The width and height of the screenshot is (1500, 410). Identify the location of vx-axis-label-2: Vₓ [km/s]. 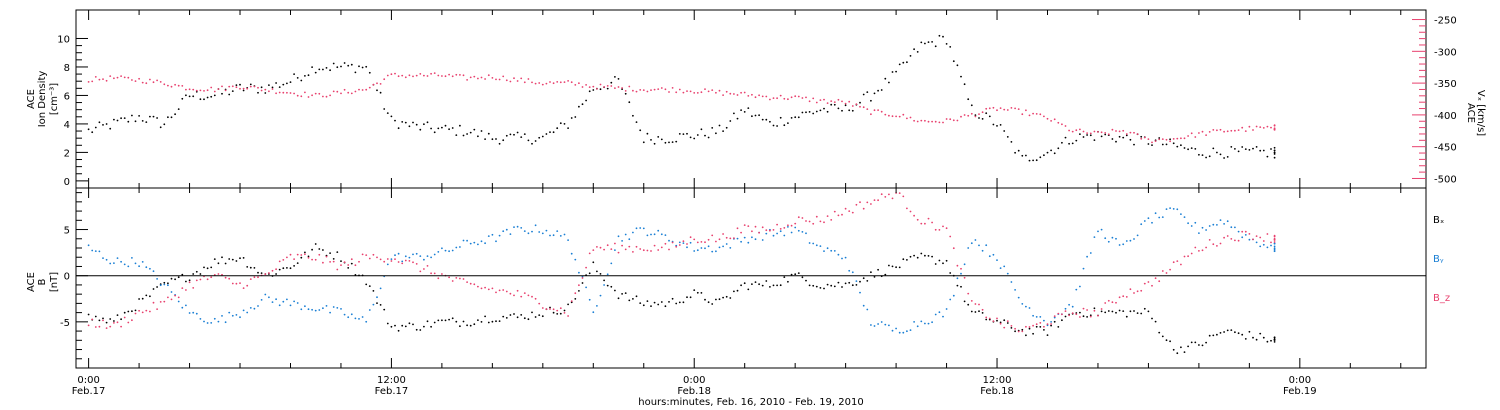
(1480, 113).